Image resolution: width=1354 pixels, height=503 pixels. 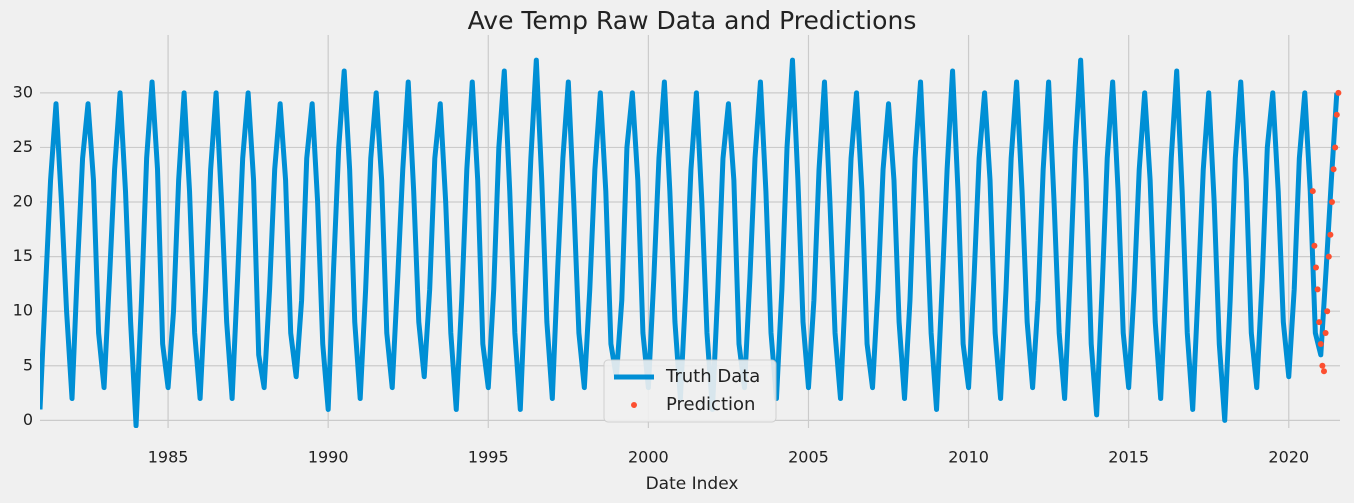 What do you see at coordinates (968, 457) in the screenshot?
I see `x-tick-label: 2010` at bounding box center [968, 457].